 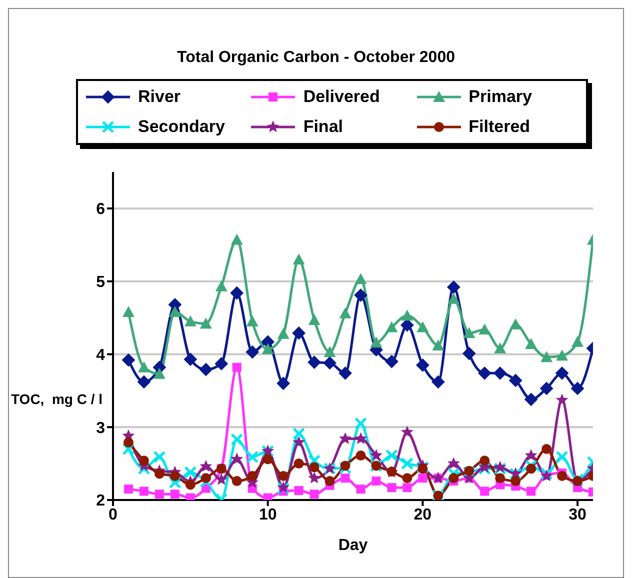 I want to click on x-tick-label: 20, so click(x=423, y=515).